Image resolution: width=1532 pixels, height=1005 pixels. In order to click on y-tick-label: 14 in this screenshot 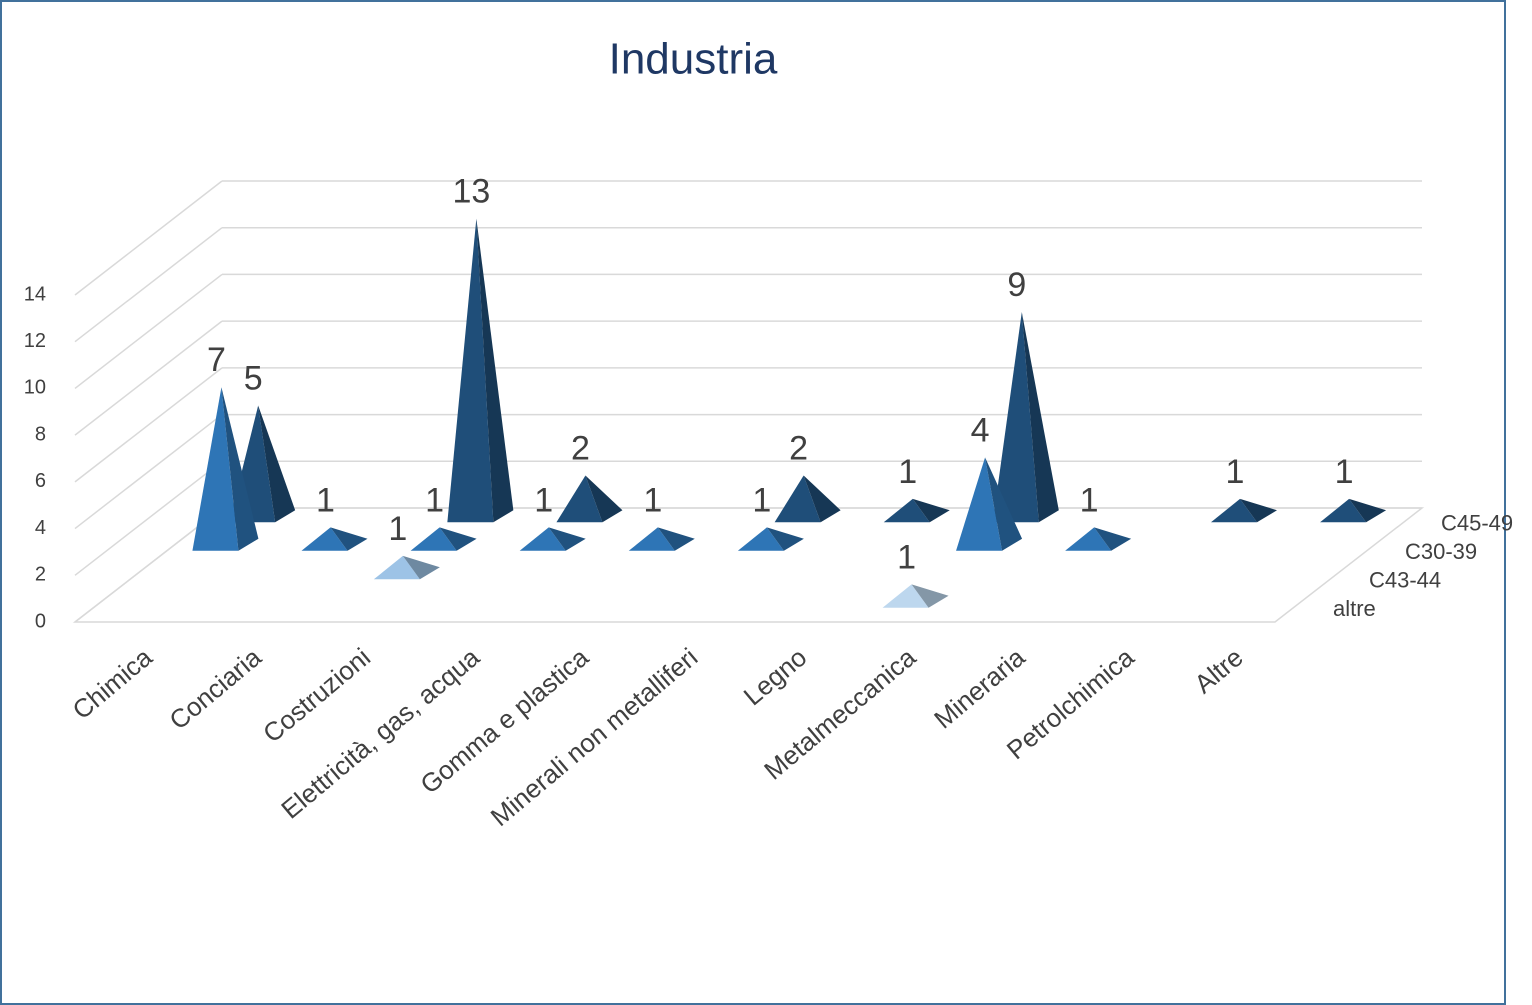, I will do `click(35, 294)`.